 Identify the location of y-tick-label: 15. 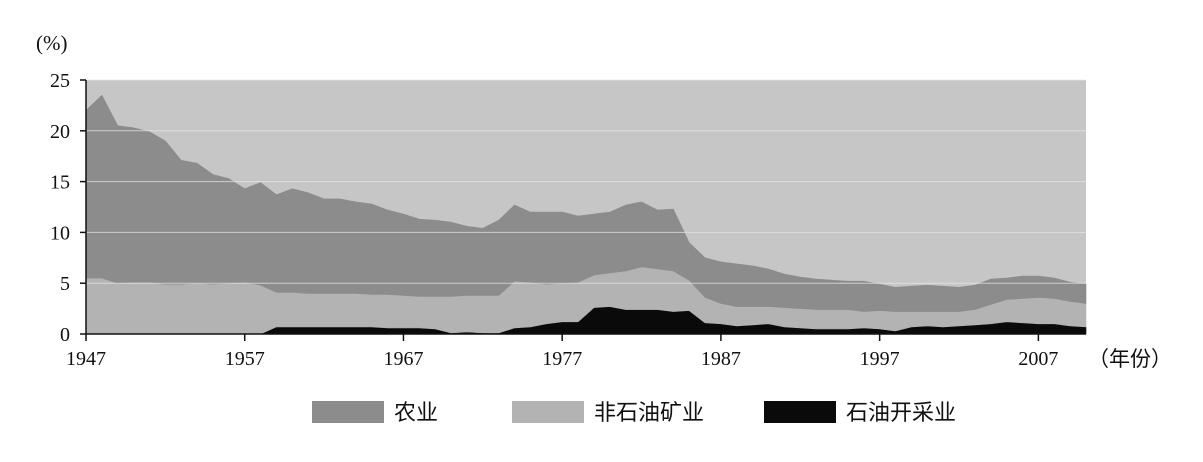
(60, 183).